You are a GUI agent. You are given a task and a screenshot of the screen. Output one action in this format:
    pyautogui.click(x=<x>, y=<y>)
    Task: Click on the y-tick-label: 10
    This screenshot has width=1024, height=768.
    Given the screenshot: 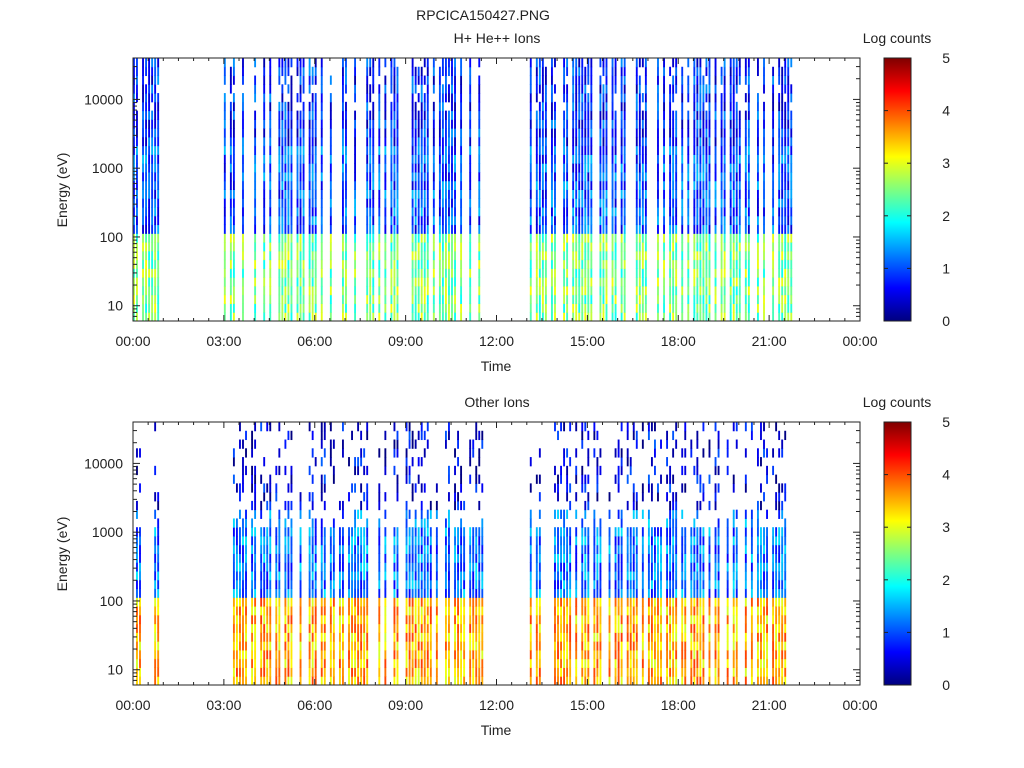 What is the action you would take?
    pyautogui.click(x=115, y=306)
    